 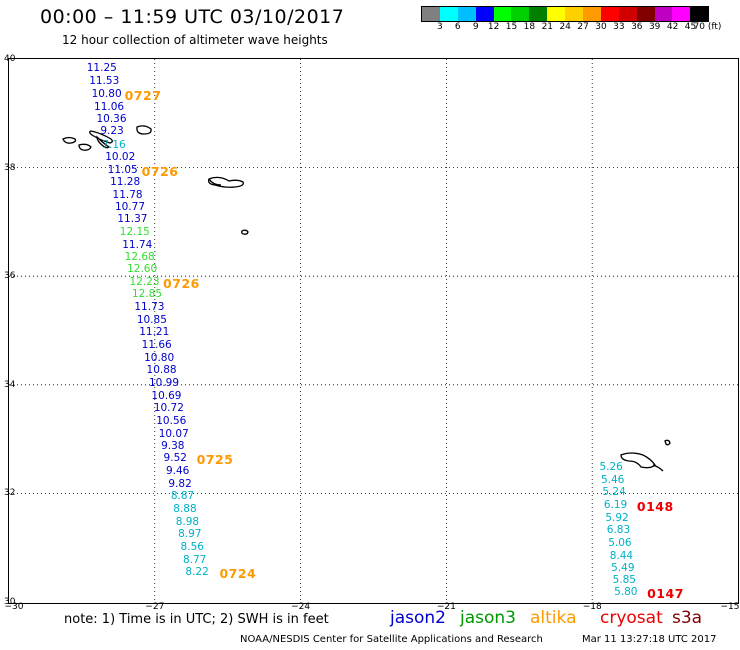 What do you see at coordinates (440, 27) in the screenshot?
I see `legend-label: 3` at bounding box center [440, 27].